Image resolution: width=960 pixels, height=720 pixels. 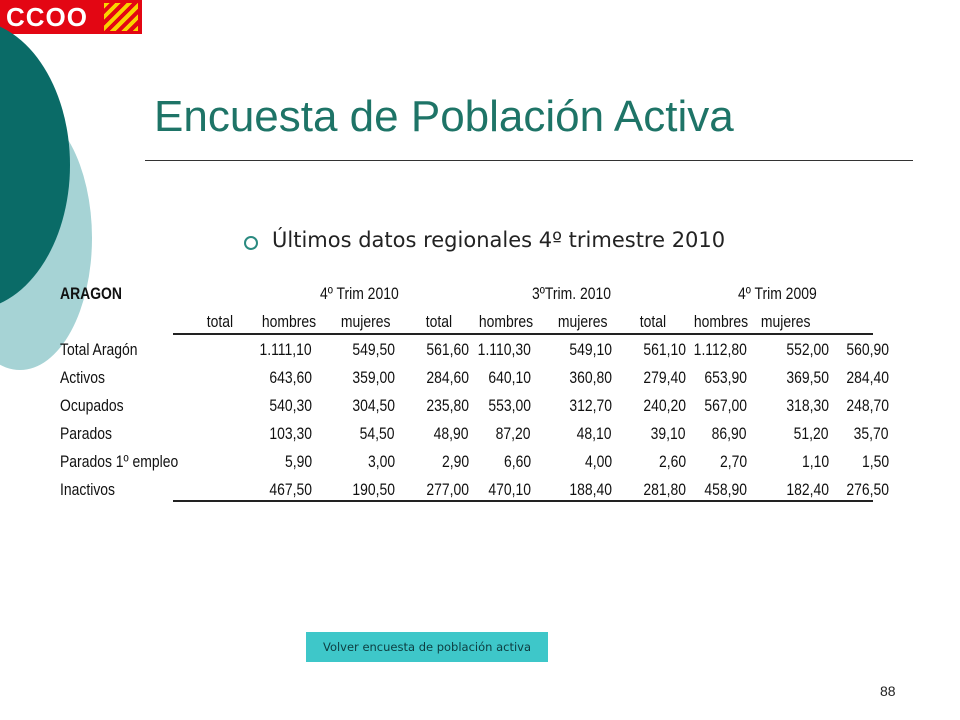 What do you see at coordinates (815, 461) in the screenshot?
I see `table-cell: 1,10` at bounding box center [815, 461].